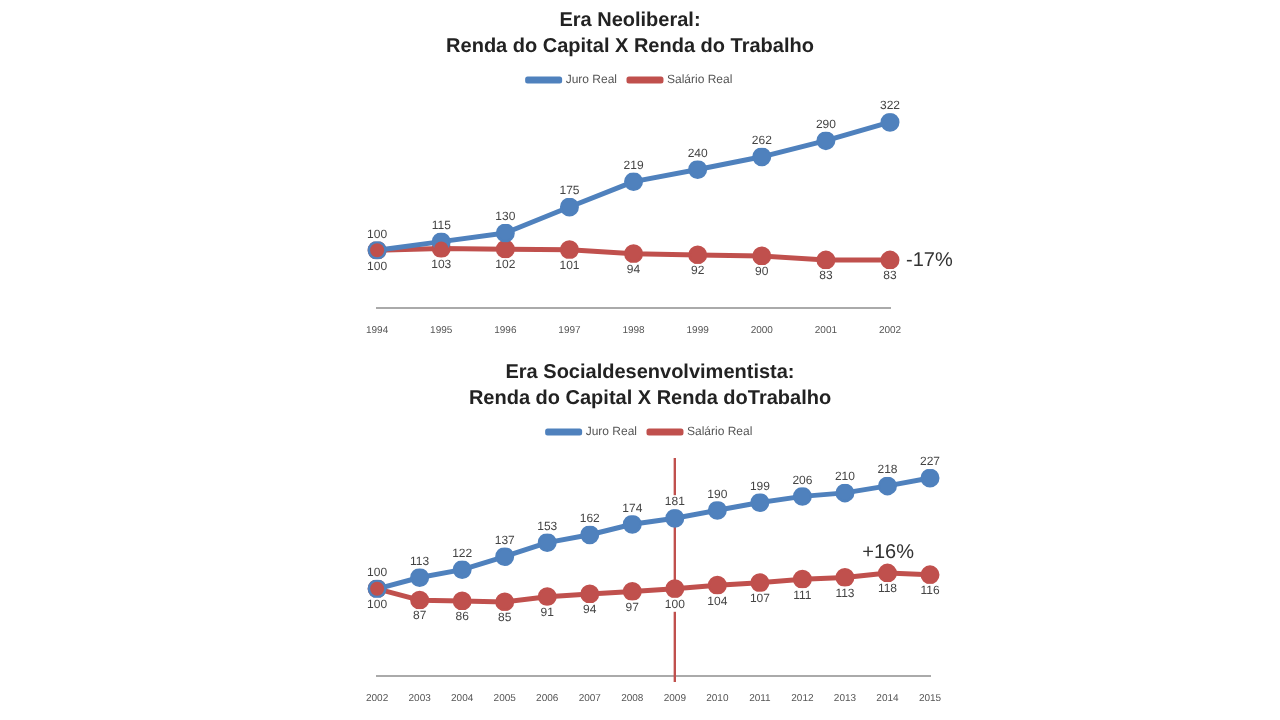 This screenshot has width=1280, height=720. I want to click on chart-title: Era Socialdesenvolvimentista:, so click(650, 372).